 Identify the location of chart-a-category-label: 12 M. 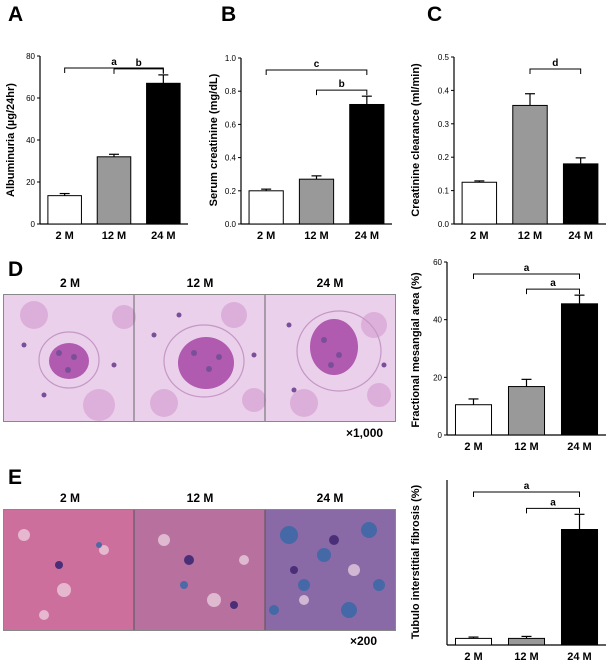
(114, 236).